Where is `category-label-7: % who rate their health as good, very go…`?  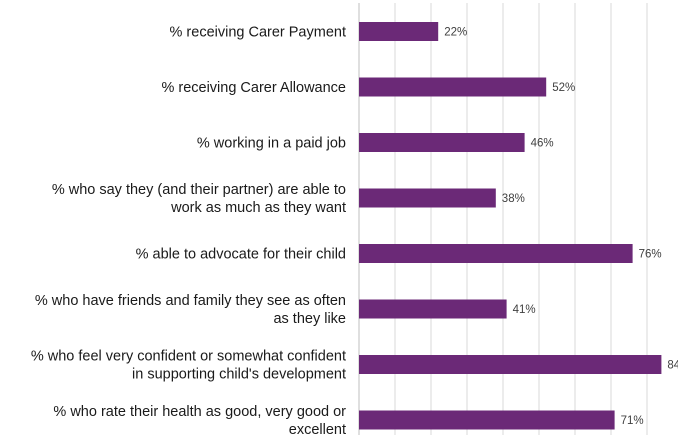
category-label-7: % who rate their health as good, very go… is located at coordinates (199, 419).